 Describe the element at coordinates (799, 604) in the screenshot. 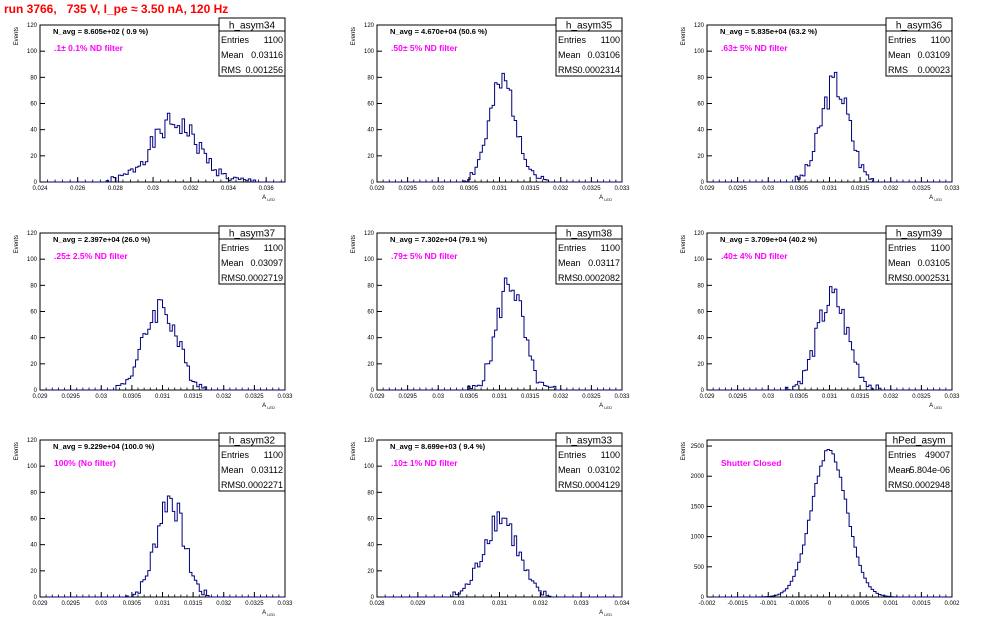

I see `x-tick-label: -0.0005` at that location.